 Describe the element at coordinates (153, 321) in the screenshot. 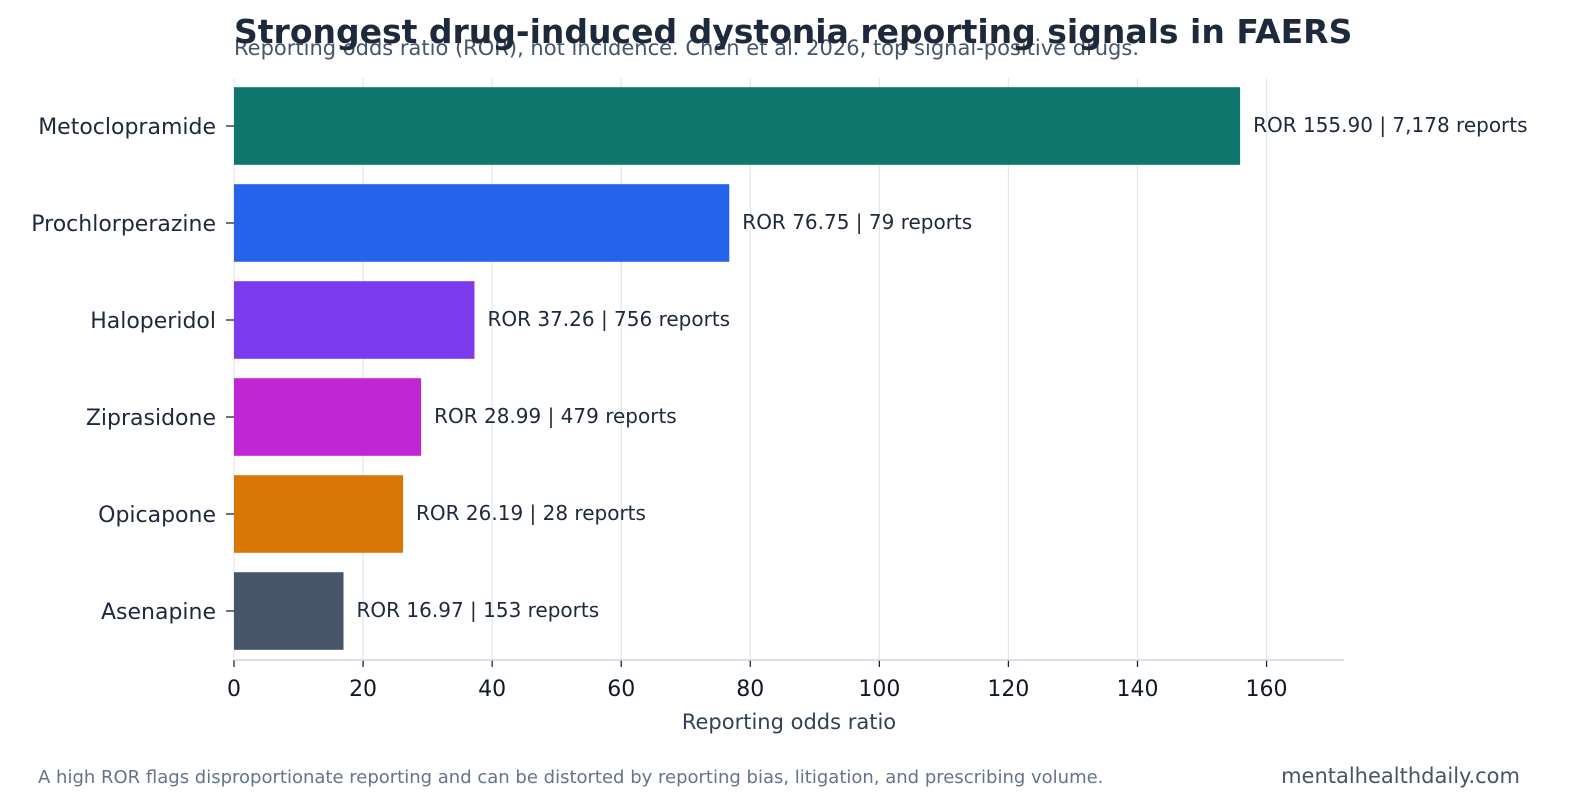

I see `y-tick-label: Haloperidol` at that location.